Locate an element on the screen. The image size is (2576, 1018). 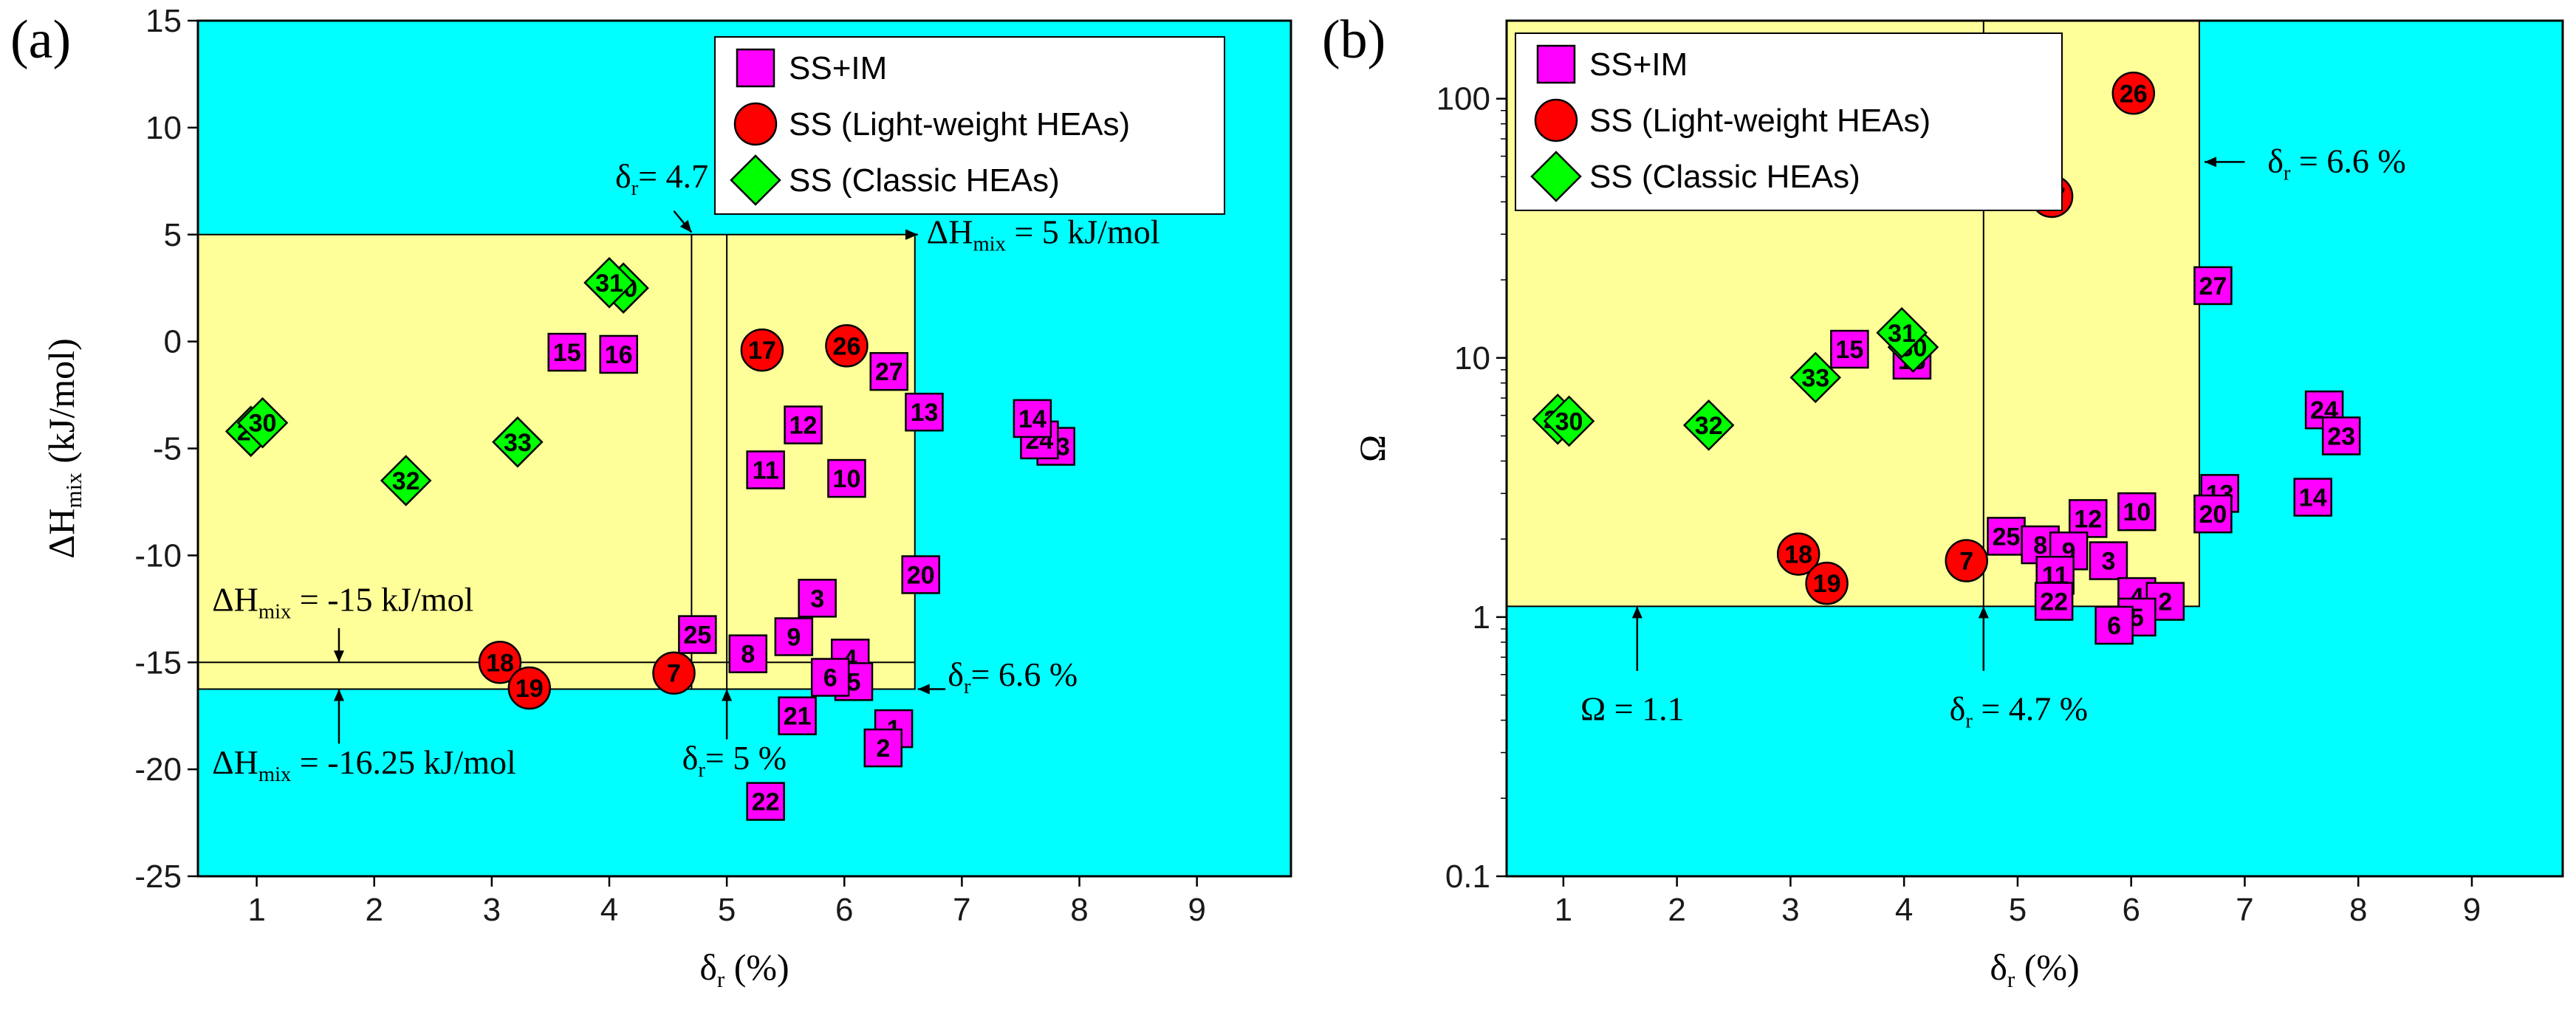
y-tick-label: 1 is located at coordinates (1481, 617).